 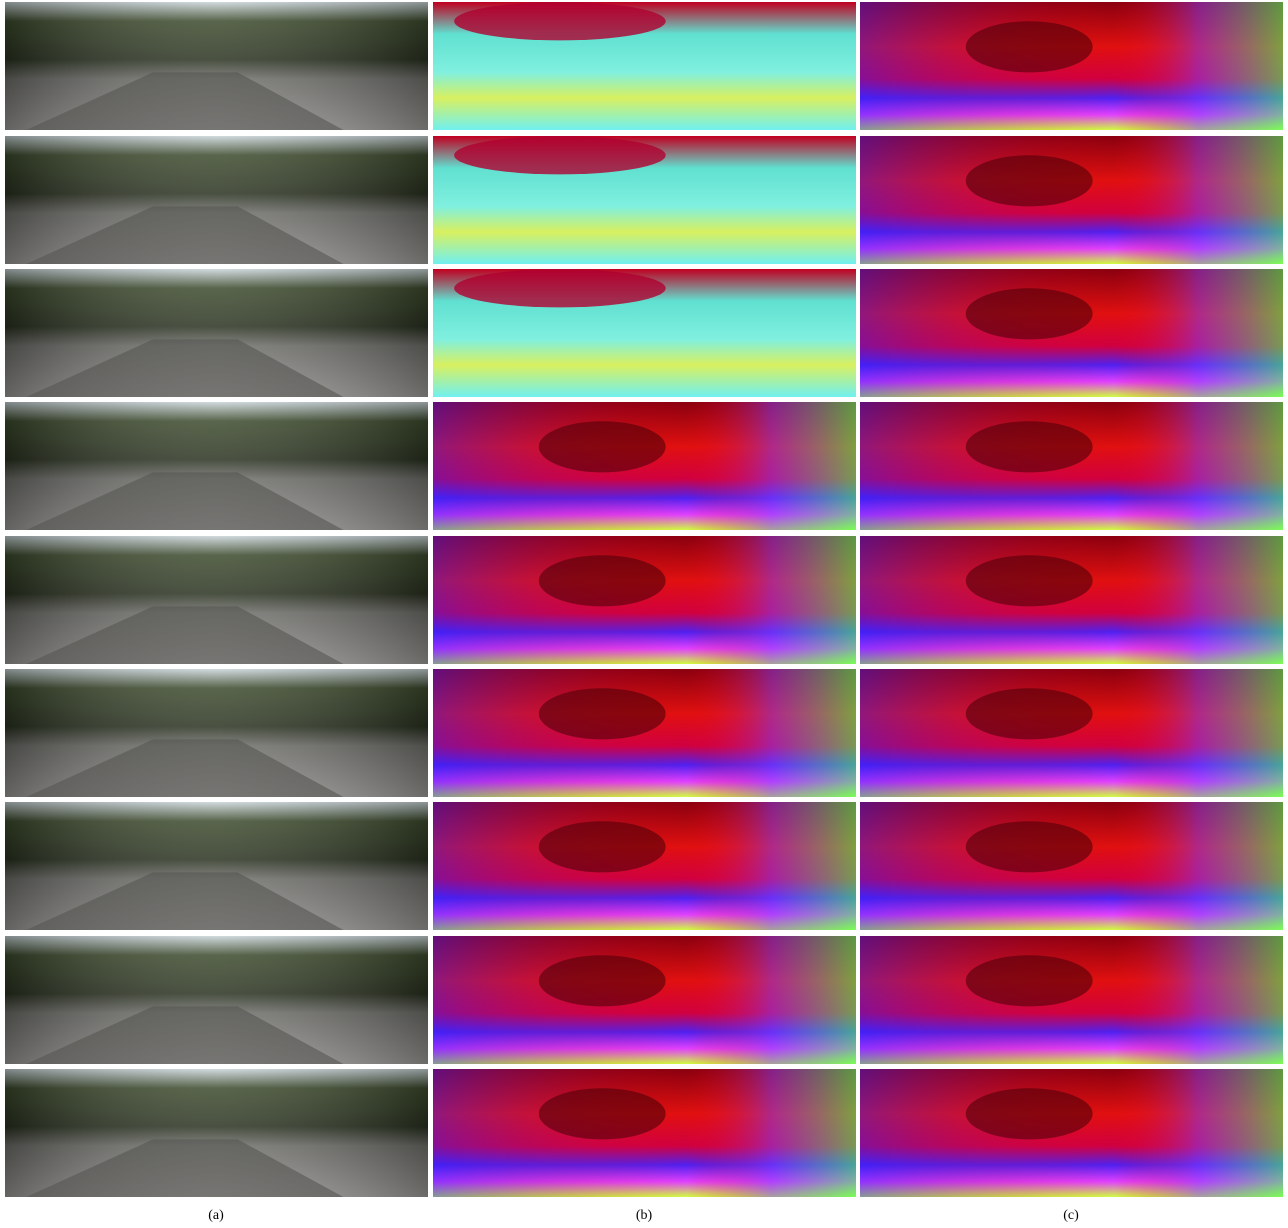 What do you see at coordinates (1071, 1215) in the screenshot?
I see `caption: (c)` at bounding box center [1071, 1215].